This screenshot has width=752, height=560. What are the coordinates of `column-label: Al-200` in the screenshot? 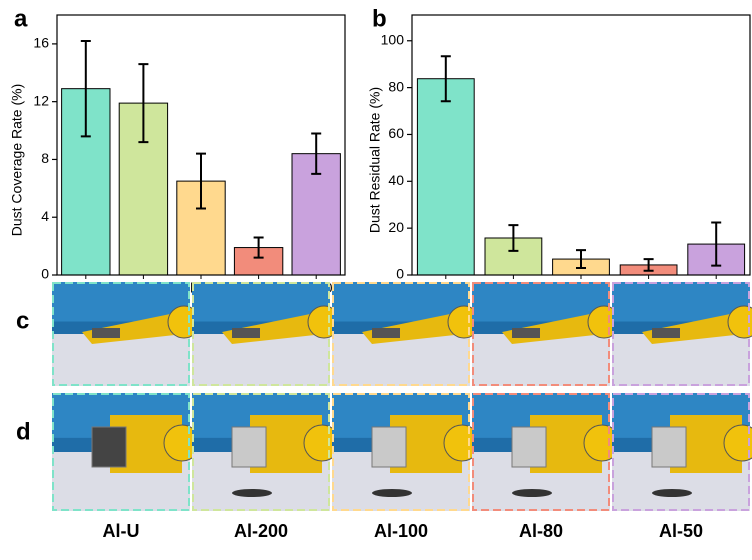 It's located at (261, 531).